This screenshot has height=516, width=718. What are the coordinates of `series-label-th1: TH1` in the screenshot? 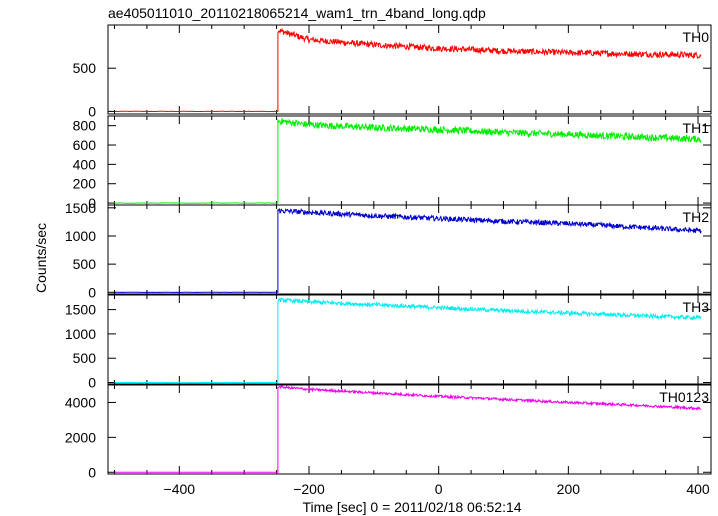 It's located at (696, 128).